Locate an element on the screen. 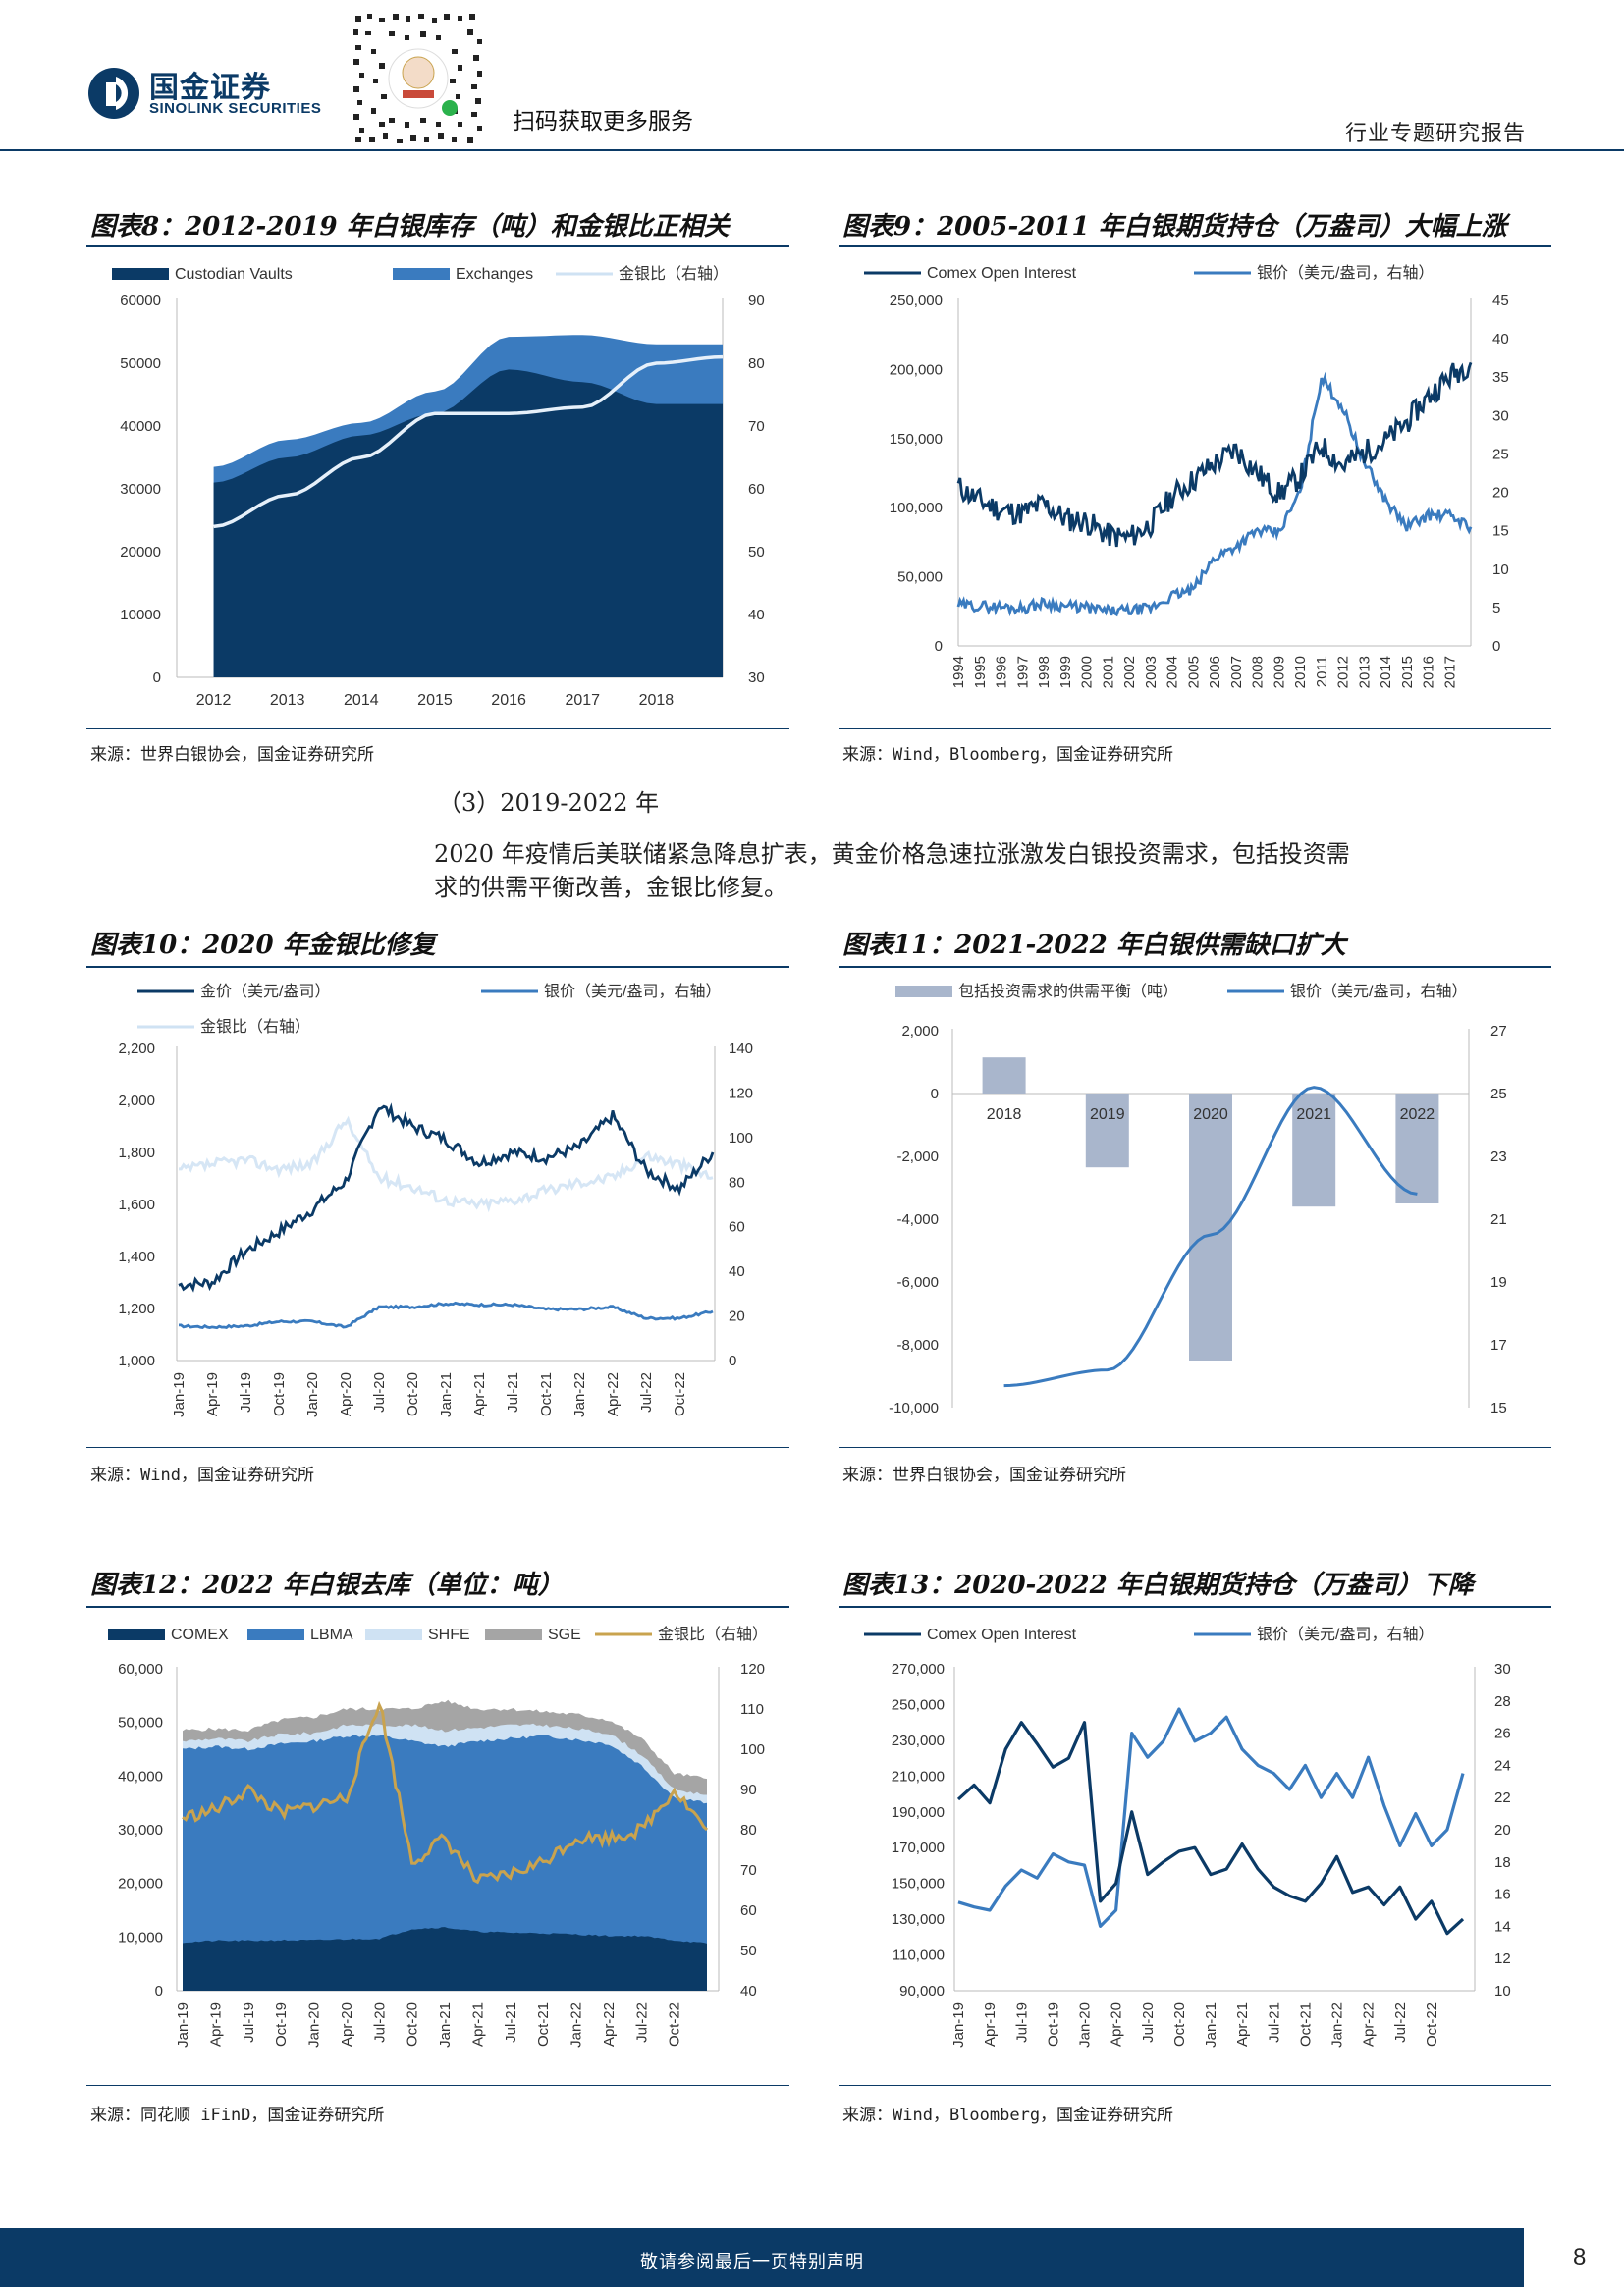 The height and width of the screenshot is (2296, 1624). fig9-ytick-left-0: 0 is located at coordinates (939, 646).